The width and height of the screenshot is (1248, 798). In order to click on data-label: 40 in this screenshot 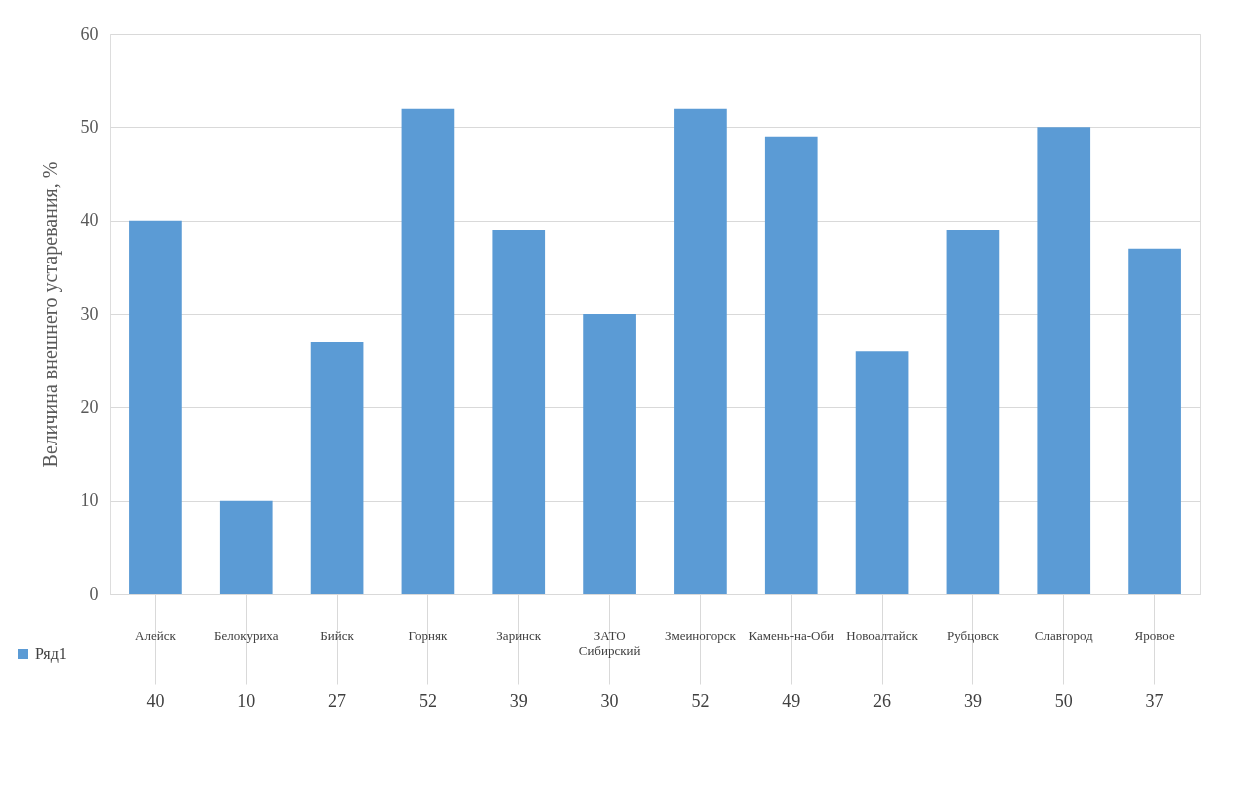, I will do `click(155, 701)`.